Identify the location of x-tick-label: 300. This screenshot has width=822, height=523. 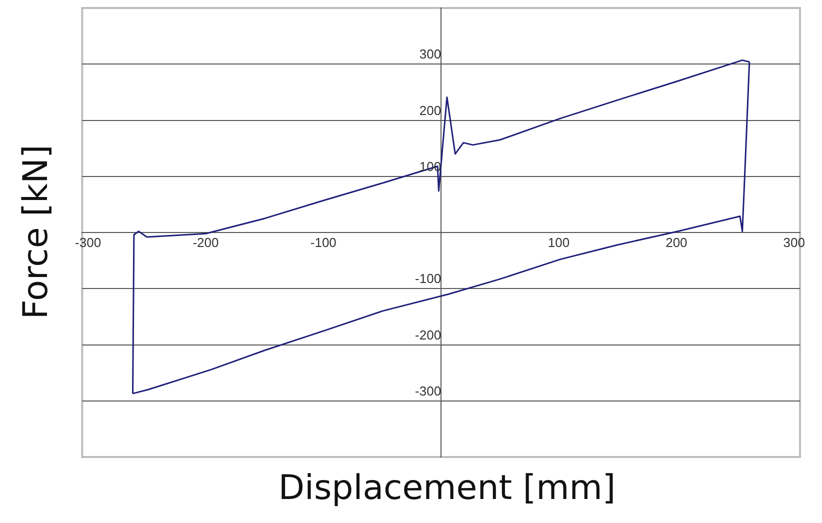
(794, 242).